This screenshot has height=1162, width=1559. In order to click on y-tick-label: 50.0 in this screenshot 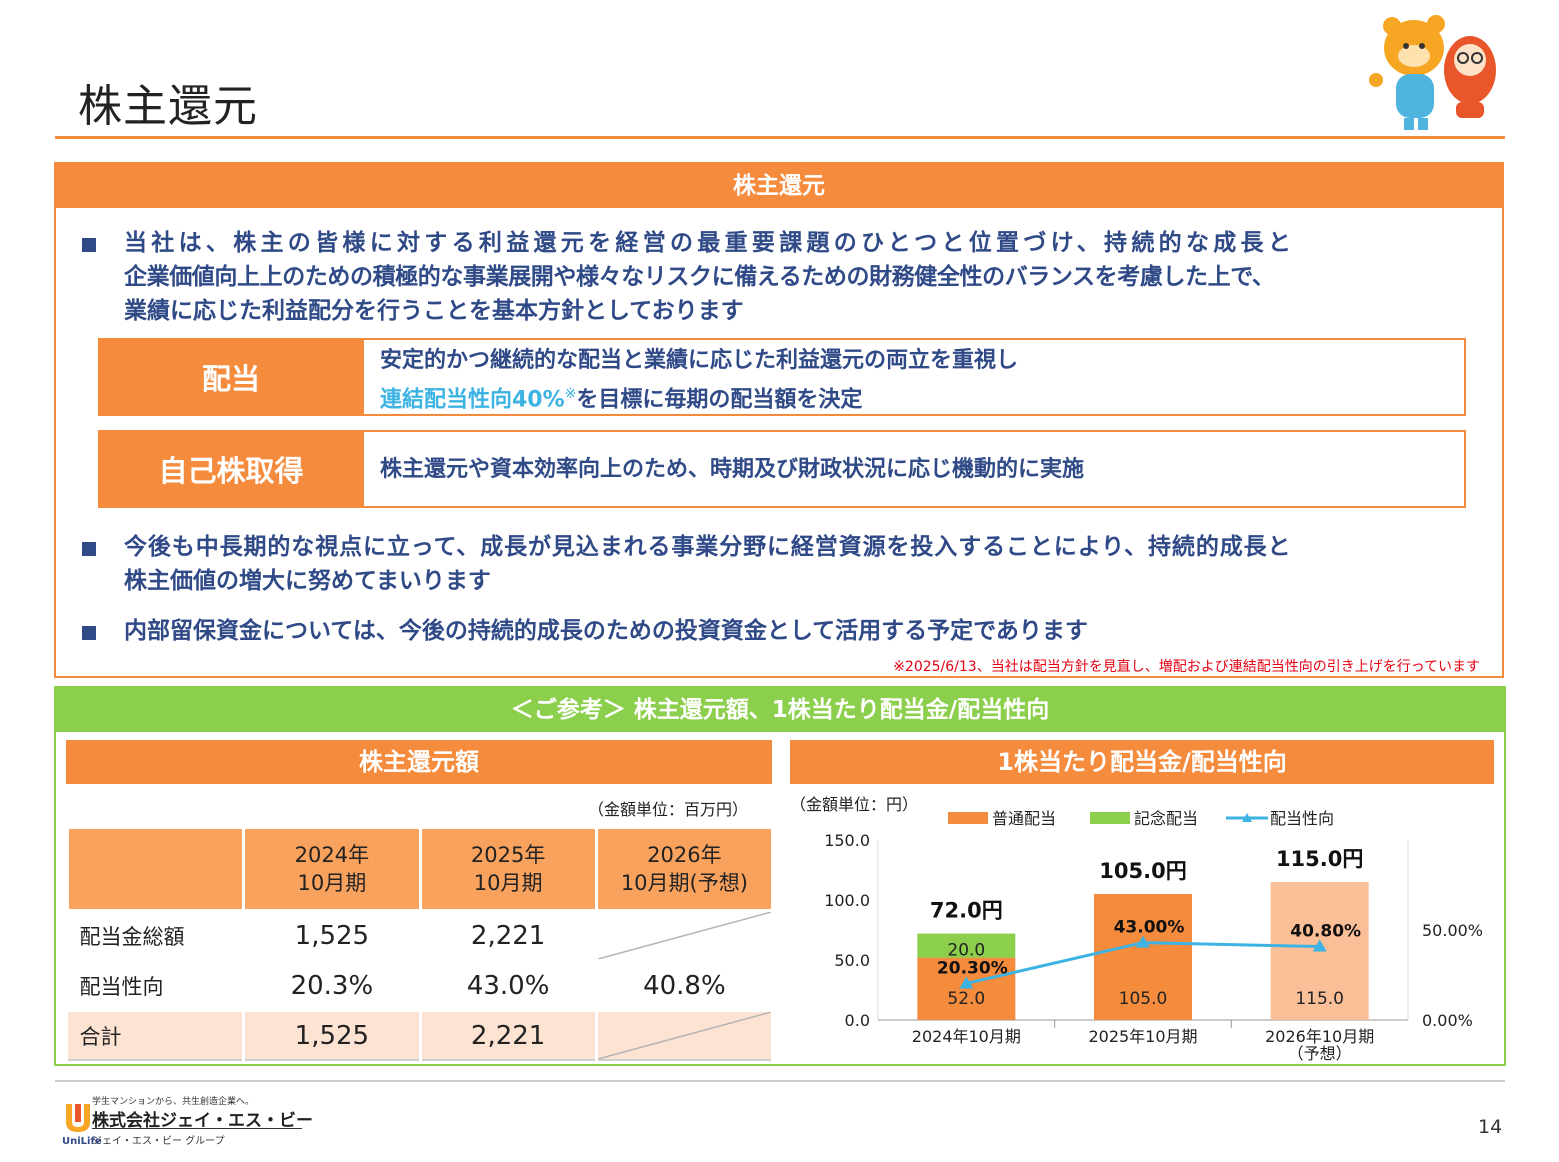, I will do `click(852, 960)`.